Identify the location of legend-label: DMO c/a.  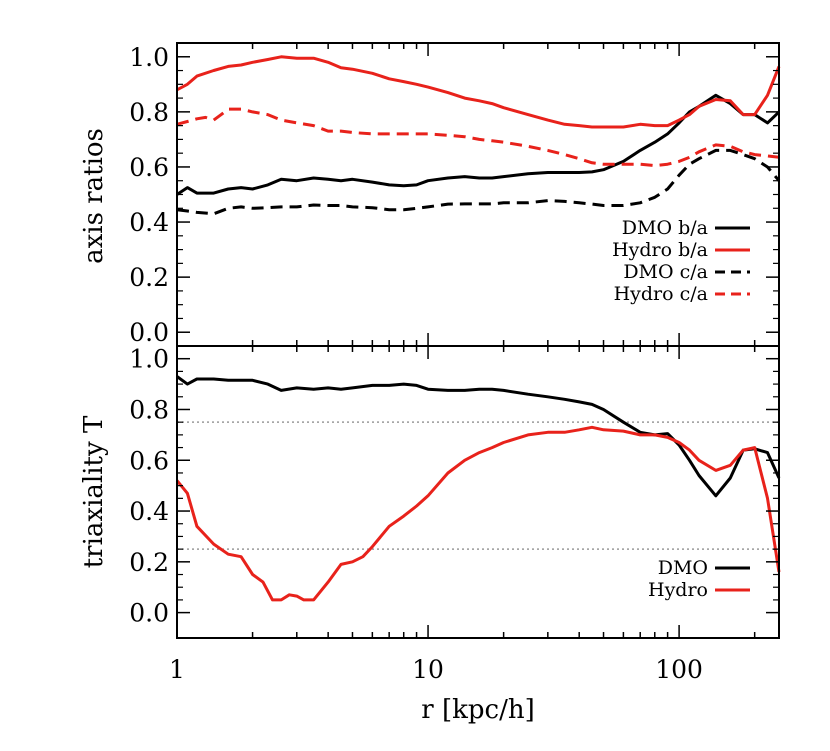
(665, 272).